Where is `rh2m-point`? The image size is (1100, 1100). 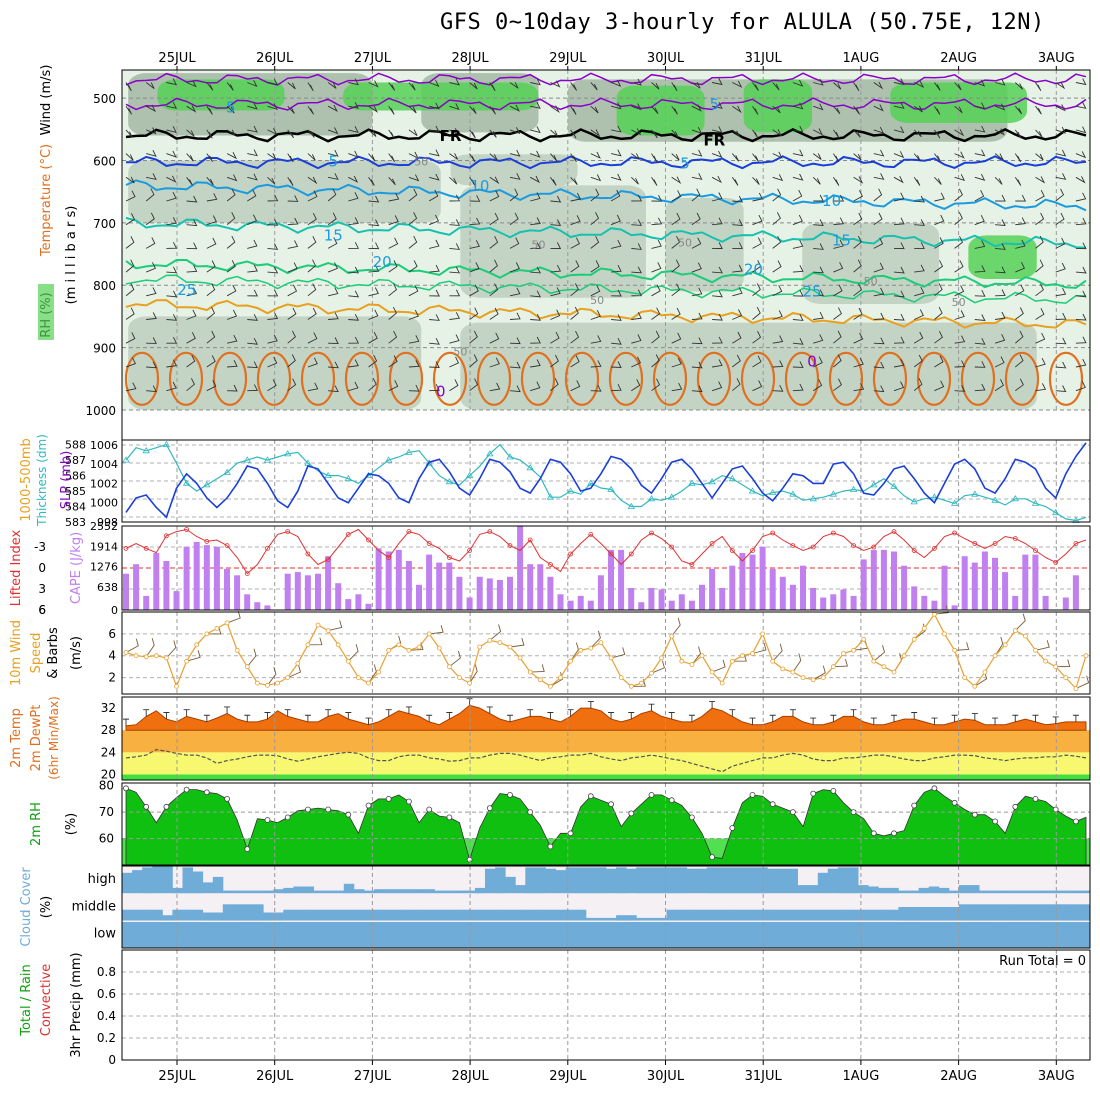
rh2m-point is located at coordinates (1055, 809).